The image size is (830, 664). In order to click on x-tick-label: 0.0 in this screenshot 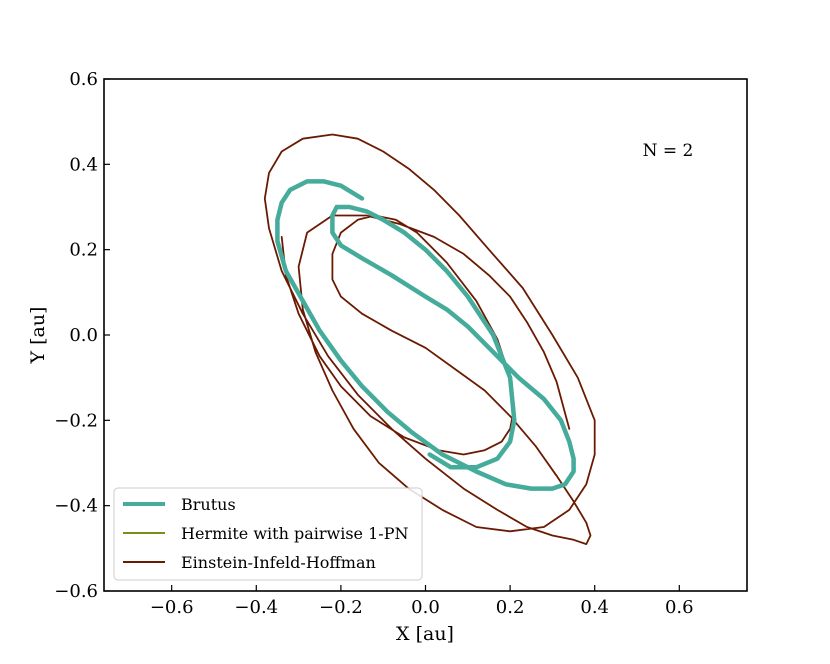, I will do `click(425, 607)`.